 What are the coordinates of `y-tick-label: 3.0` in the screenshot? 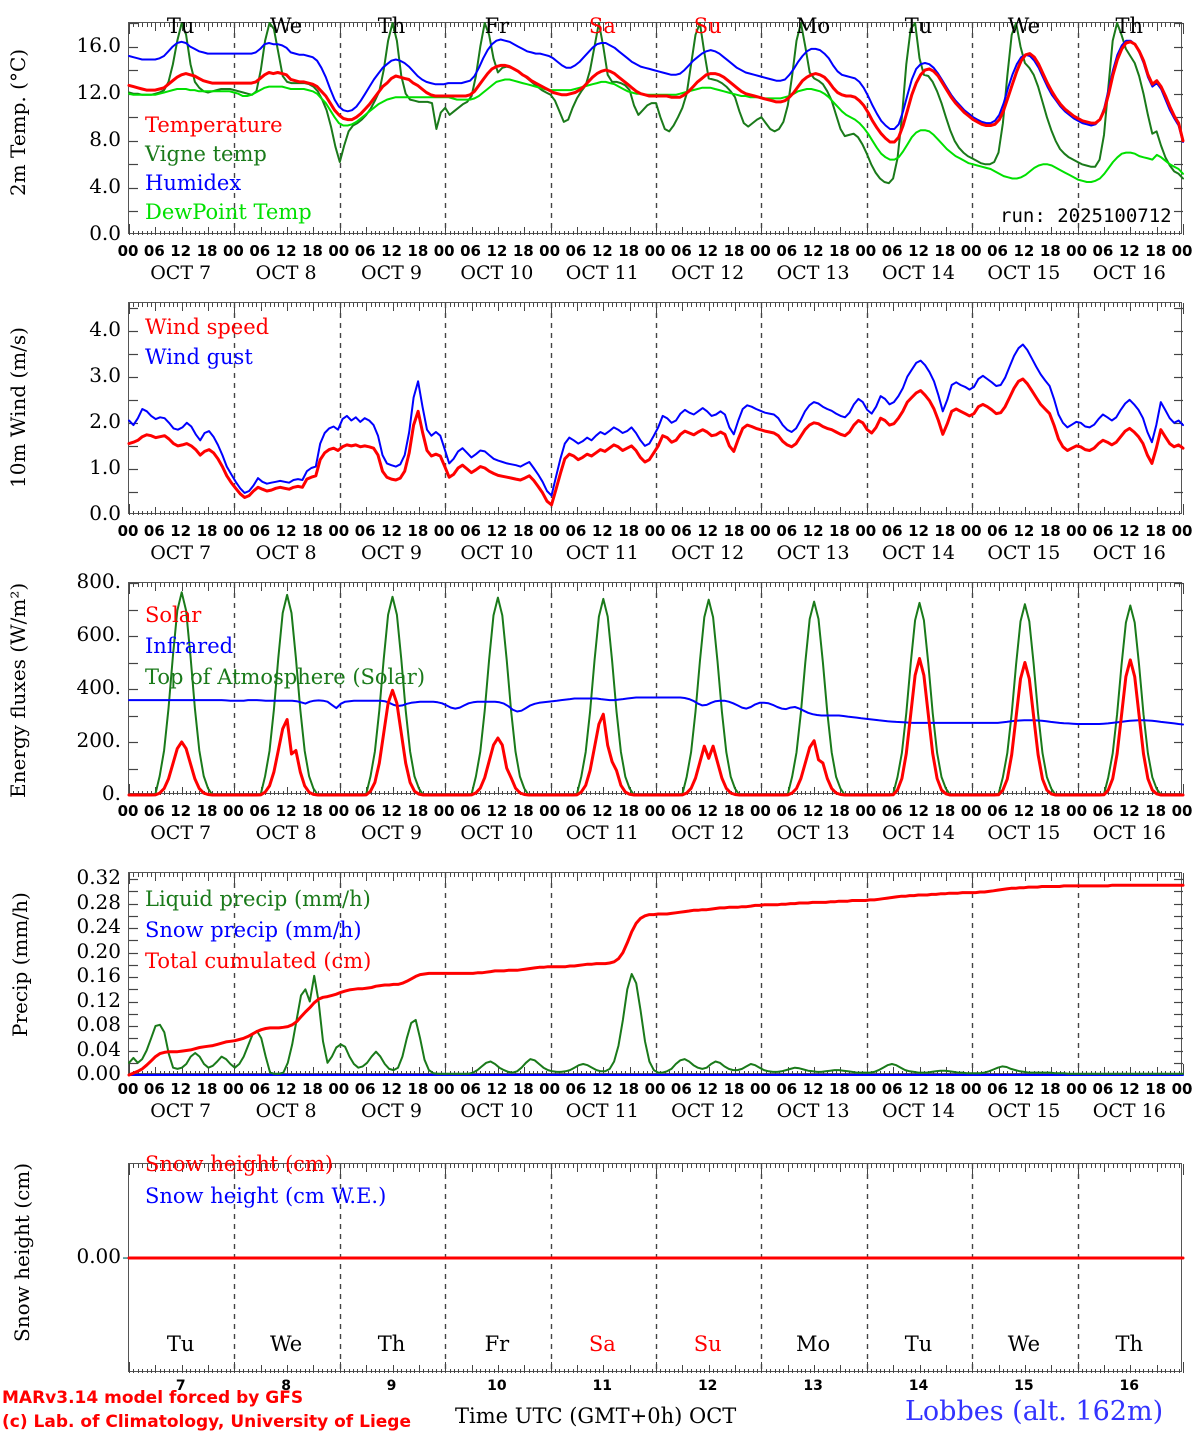 It's located at (105, 374).